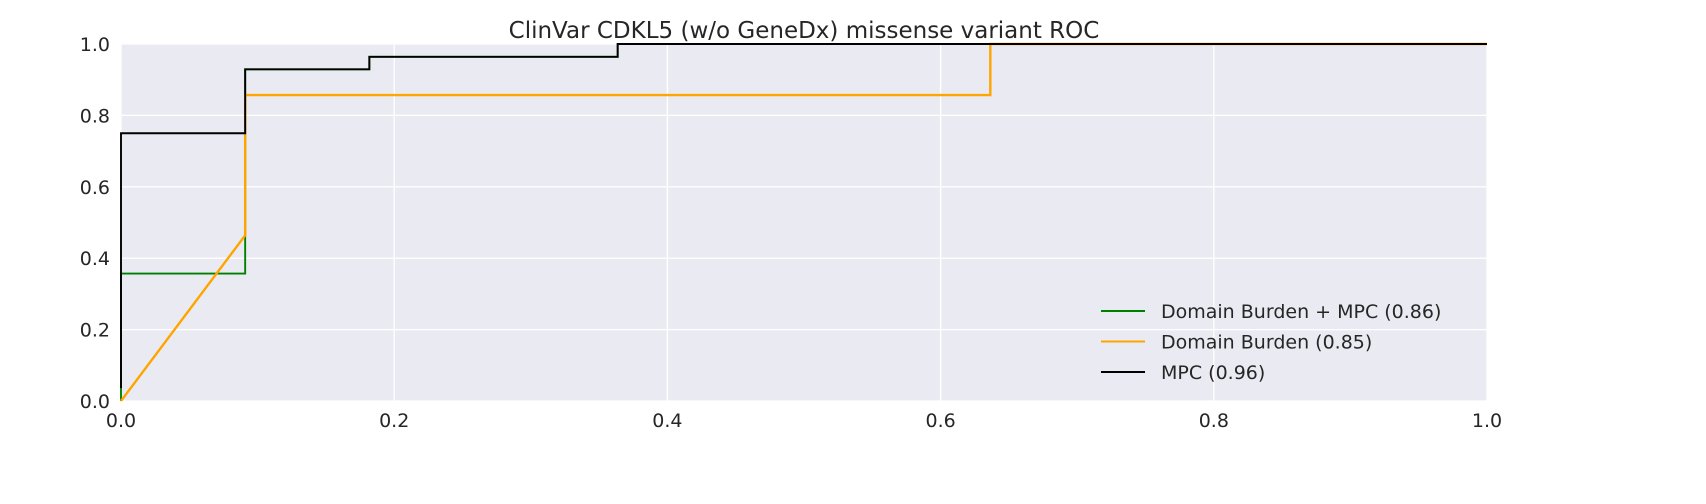  Describe the element at coordinates (1213, 373) in the screenshot. I see `legend-label: MPC (0.96)` at that location.